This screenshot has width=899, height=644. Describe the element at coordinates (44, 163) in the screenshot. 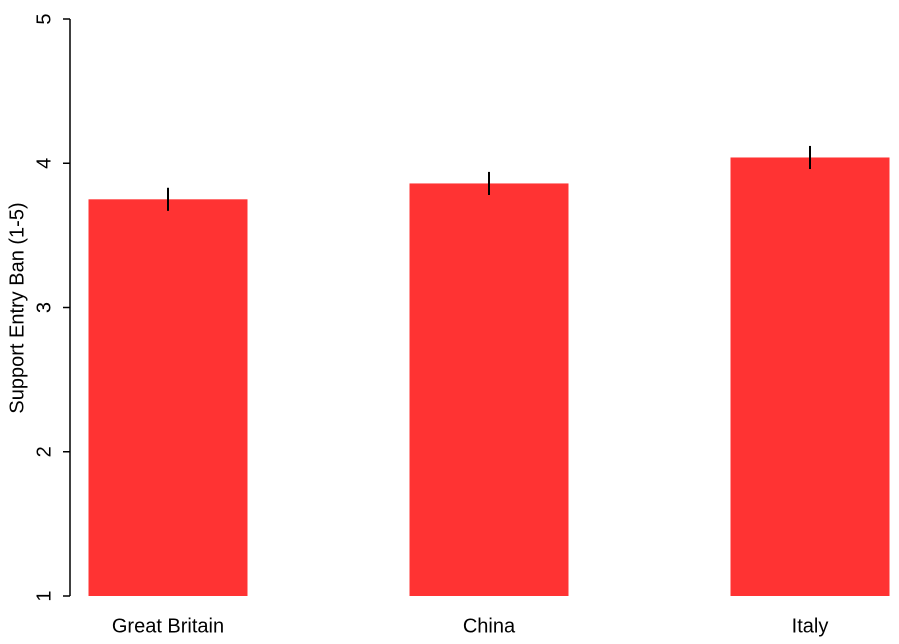

I see `y-tick-label: 4` at that location.